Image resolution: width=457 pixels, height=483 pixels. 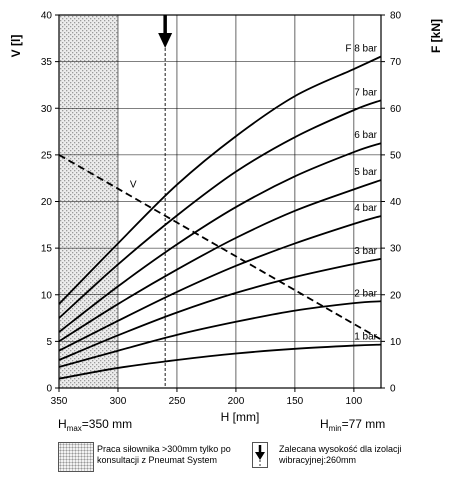 What do you see at coordinates (396, 155) in the screenshot?
I see `y-right-tick-label: 50` at bounding box center [396, 155].